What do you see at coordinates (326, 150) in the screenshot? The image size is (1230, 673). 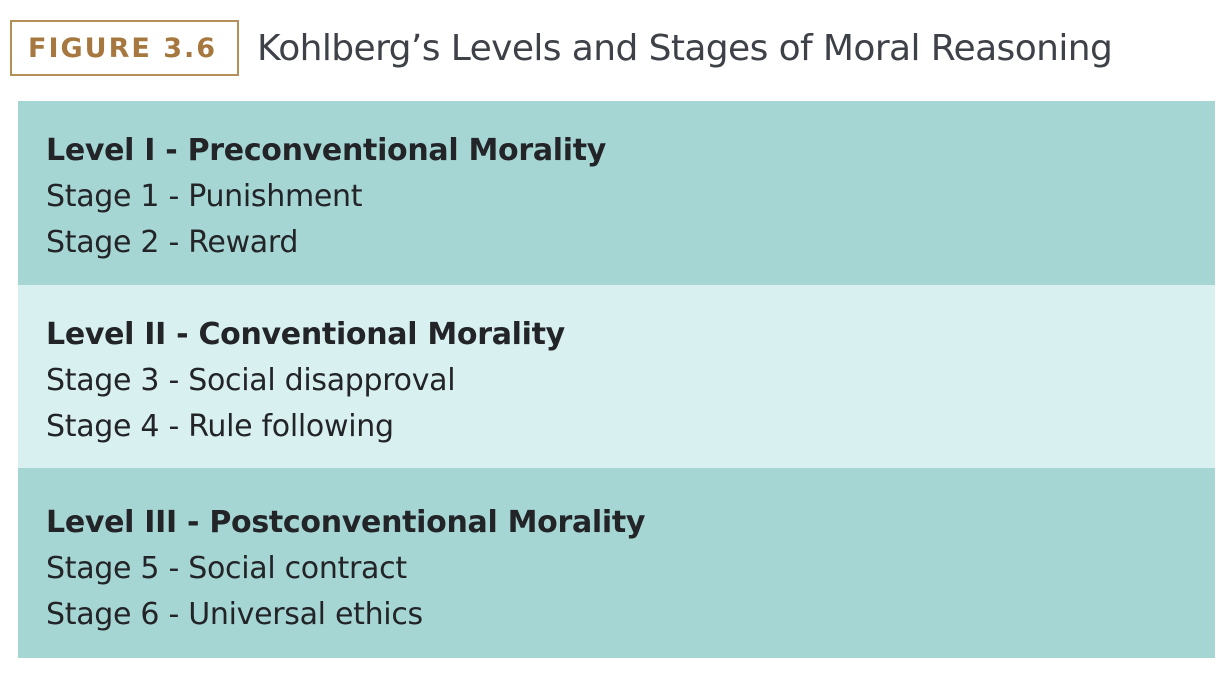 I see `level-1-heading: Level I - Preconventional Morality` at bounding box center [326, 150].